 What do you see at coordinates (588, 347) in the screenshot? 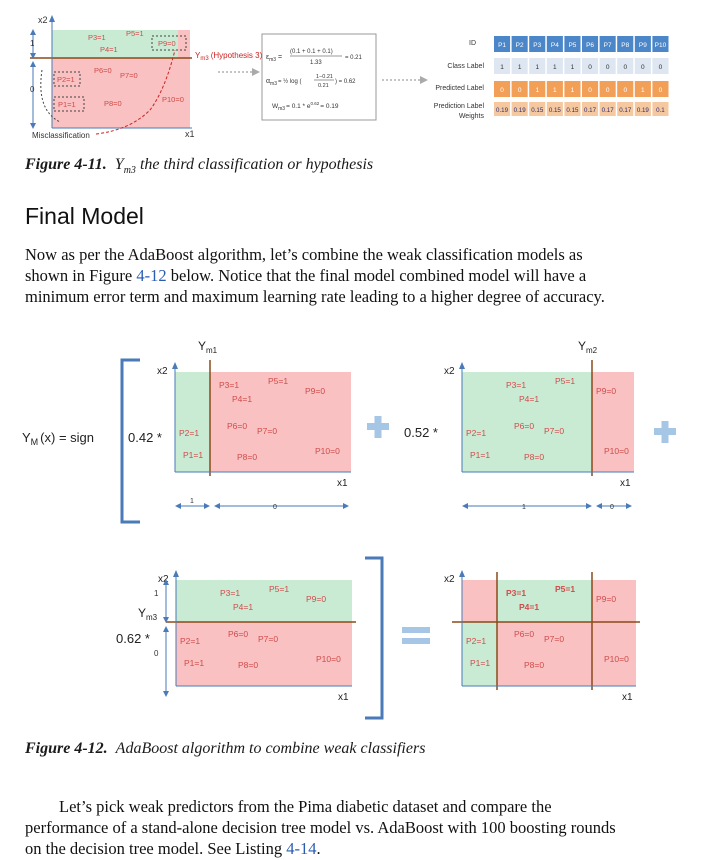
I see `svg-text: Ym2` at bounding box center [588, 347].